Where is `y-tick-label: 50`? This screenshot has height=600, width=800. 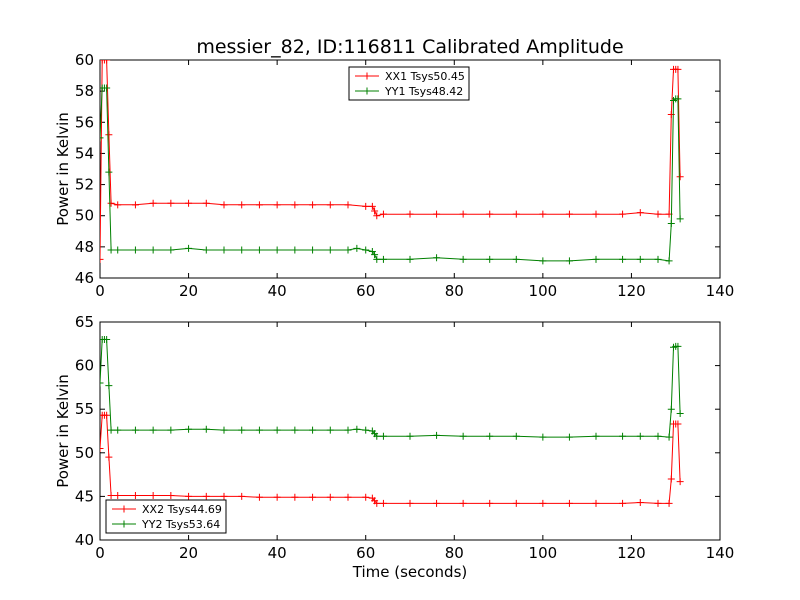 y-tick-label: 50 is located at coordinates (84, 453).